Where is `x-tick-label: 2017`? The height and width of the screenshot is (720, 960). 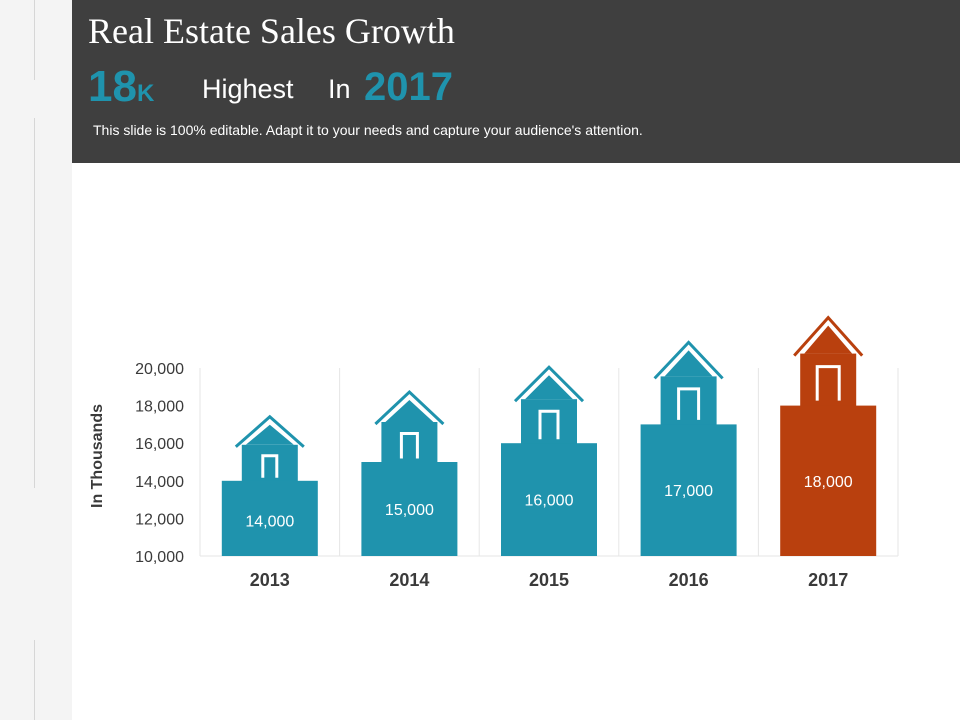
x-tick-label: 2017 is located at coordinates (828, 580).